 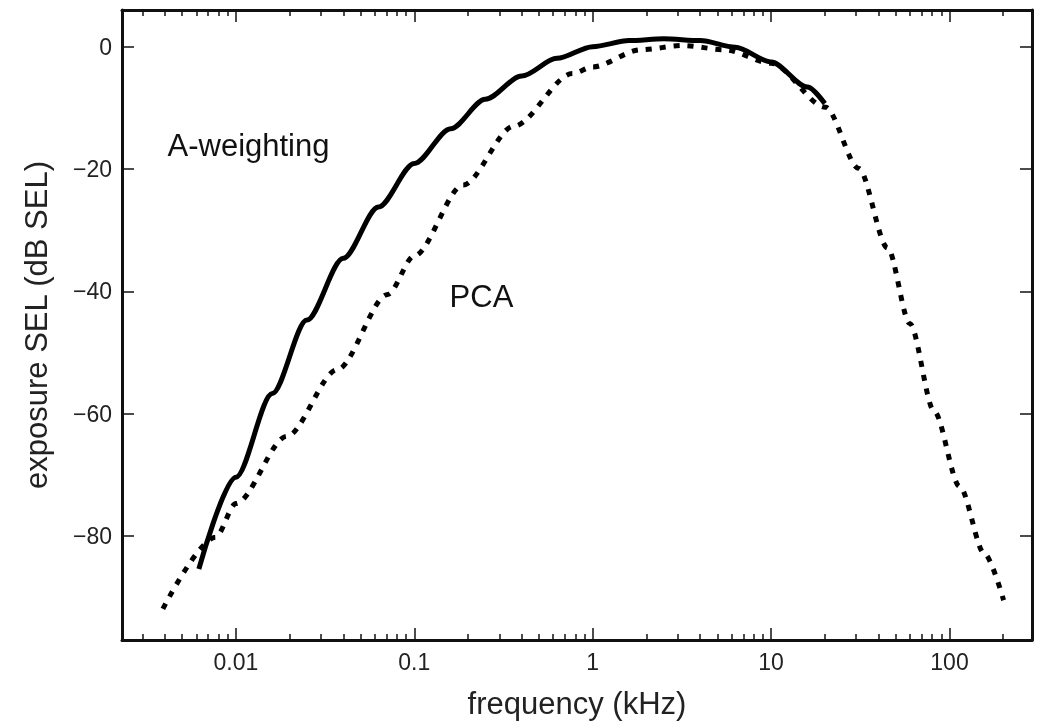 I want to click on x-tick-label: 100, so click(x=949, y=661).